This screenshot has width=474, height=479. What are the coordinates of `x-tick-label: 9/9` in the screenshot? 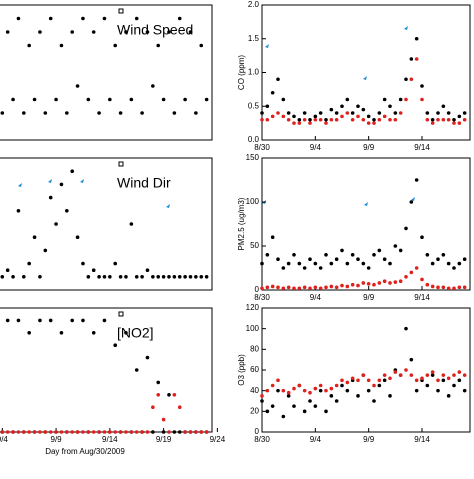 It's located at (369, 439).